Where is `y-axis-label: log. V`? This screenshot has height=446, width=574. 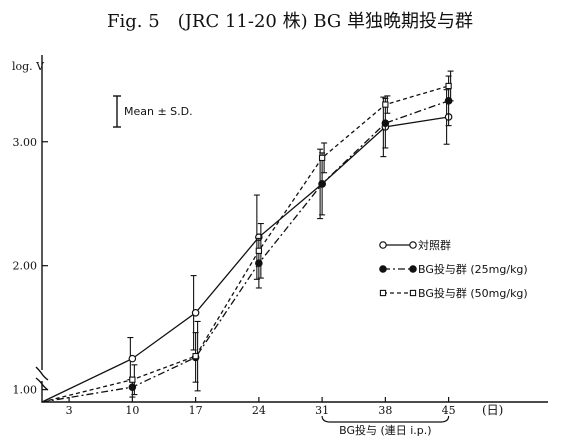
y-axis-label: log. V is located at coordinates (28, 66).